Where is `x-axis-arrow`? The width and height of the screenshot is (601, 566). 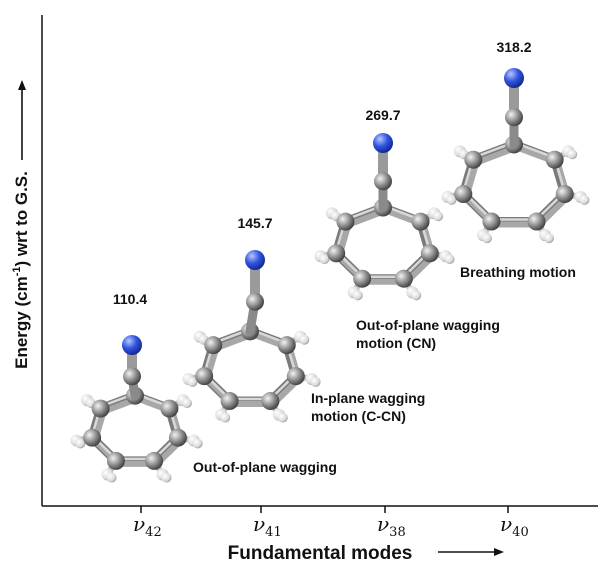 x-axis-arrow is located at coordinates (471, 552).